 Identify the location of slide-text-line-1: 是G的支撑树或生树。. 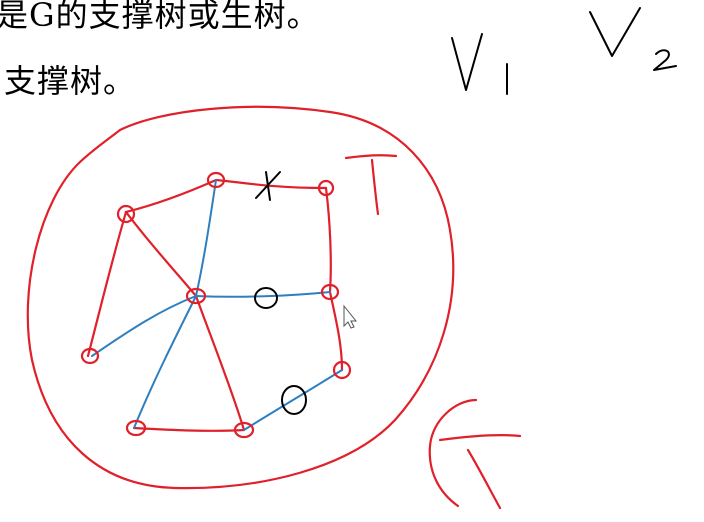
(160, 17).